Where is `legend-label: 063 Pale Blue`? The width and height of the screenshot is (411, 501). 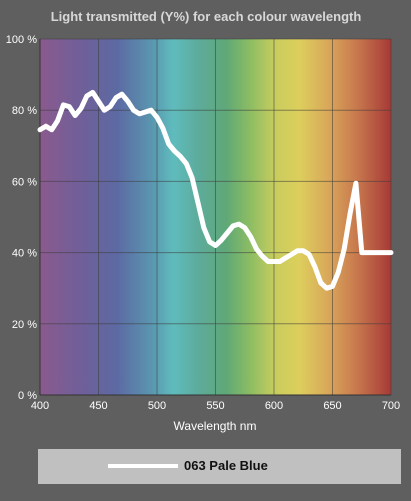 legend-label: 063 Pale Blue is located at coordinates (226, 465).